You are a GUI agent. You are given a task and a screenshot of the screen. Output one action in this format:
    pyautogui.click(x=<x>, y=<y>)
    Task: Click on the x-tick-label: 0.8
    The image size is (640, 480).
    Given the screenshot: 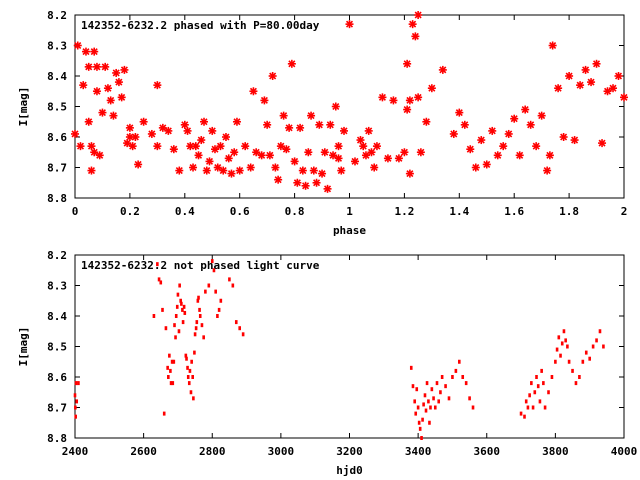 What is the action you would take?
    pyautogui.click(x=295, y=211)
    